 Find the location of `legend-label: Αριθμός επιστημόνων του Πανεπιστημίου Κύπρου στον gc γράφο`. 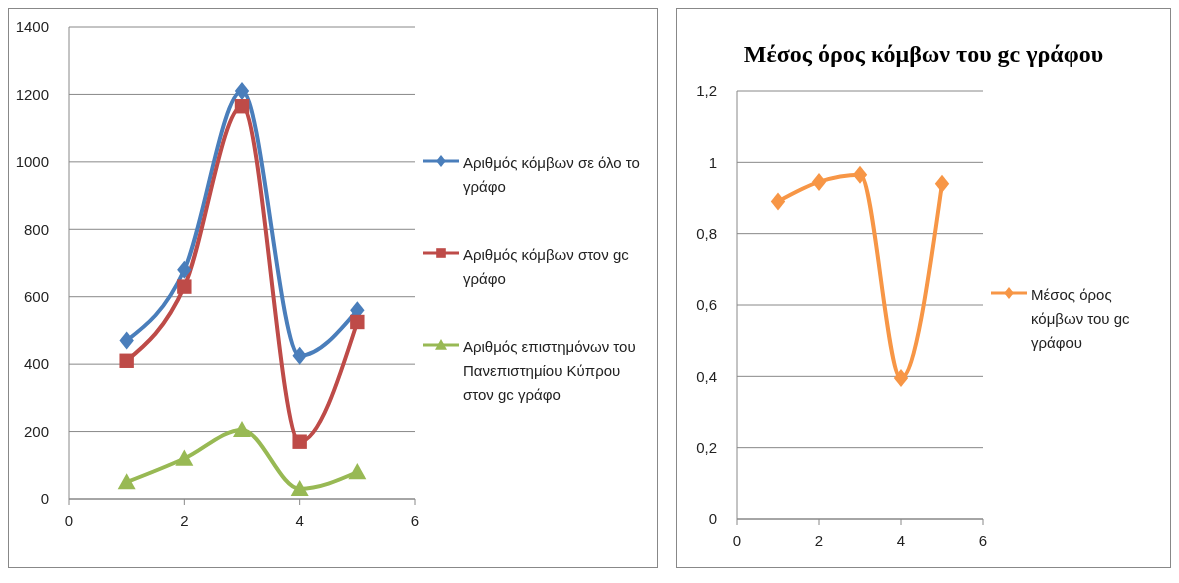

legend-label: Αριθμός επιστημόνων του Πανεπιστημίου Κύπρου στον gc γράφο is located at coordinates (550, 371).